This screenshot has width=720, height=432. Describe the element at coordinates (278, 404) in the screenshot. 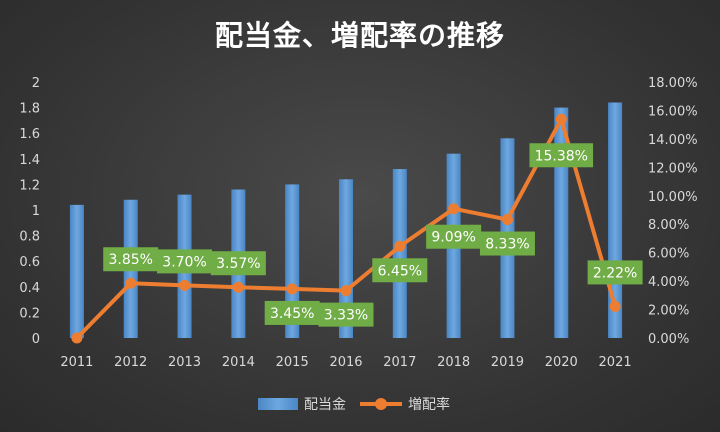

I see `legend-bar-swatch` at that location.